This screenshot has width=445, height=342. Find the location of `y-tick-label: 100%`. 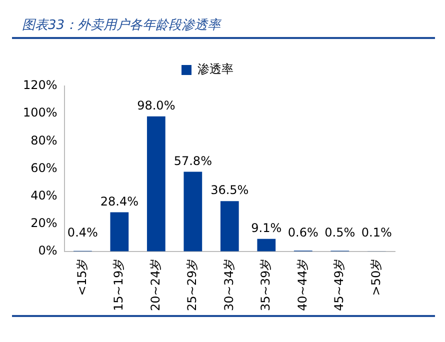

y-tick-label: 100% is located at coordinates (40, 113).